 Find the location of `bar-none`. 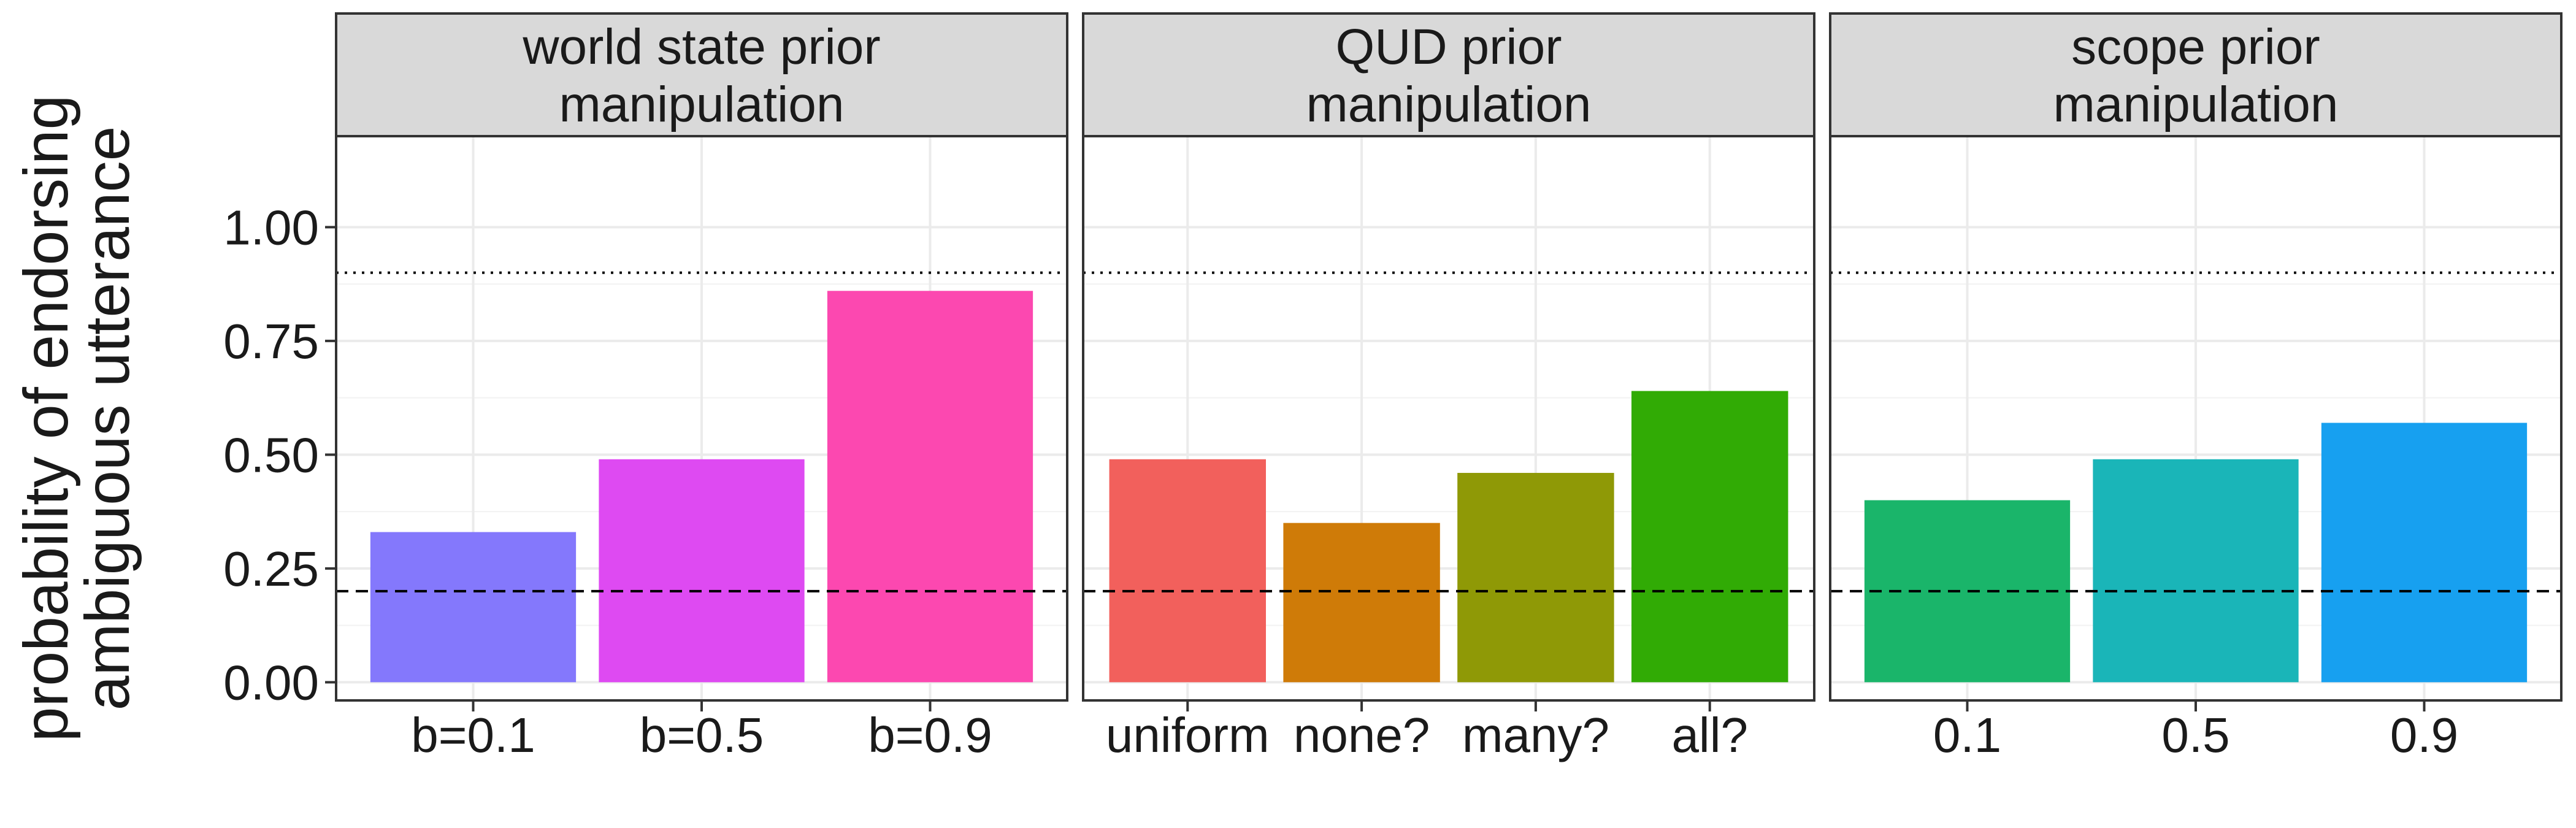

bar-none is located at coordinates (1361, 603).